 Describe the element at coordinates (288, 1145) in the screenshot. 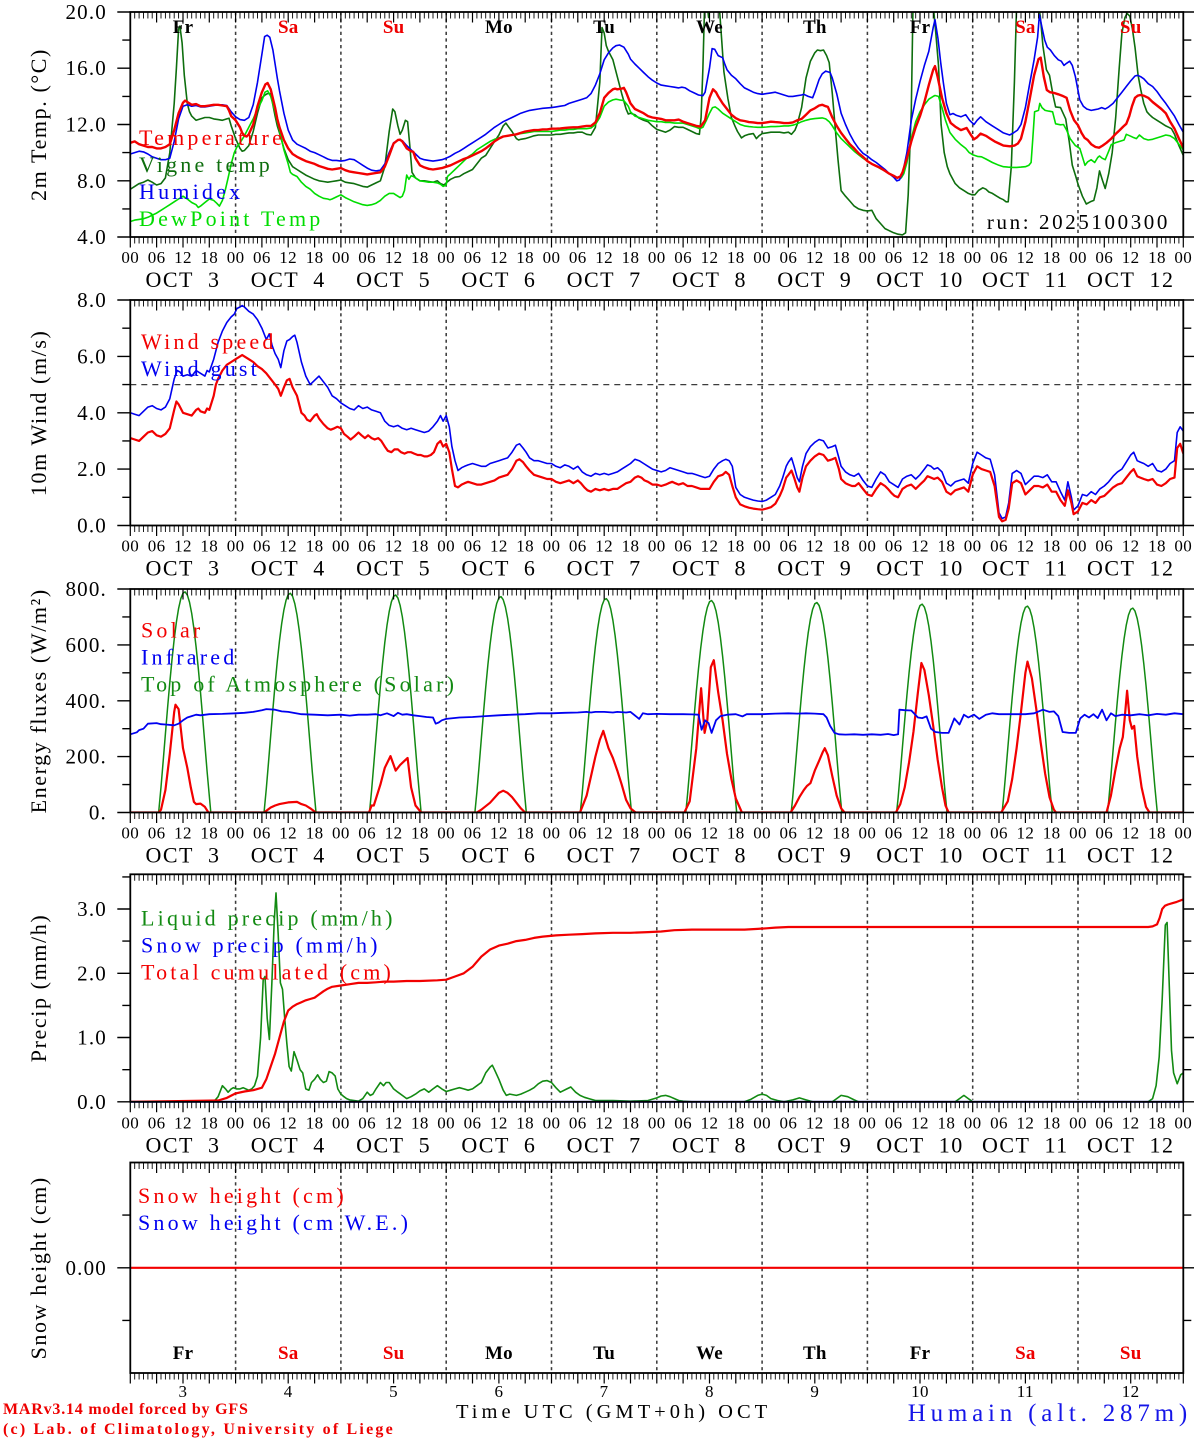

I see `svg-text: OCT 4` at that location.